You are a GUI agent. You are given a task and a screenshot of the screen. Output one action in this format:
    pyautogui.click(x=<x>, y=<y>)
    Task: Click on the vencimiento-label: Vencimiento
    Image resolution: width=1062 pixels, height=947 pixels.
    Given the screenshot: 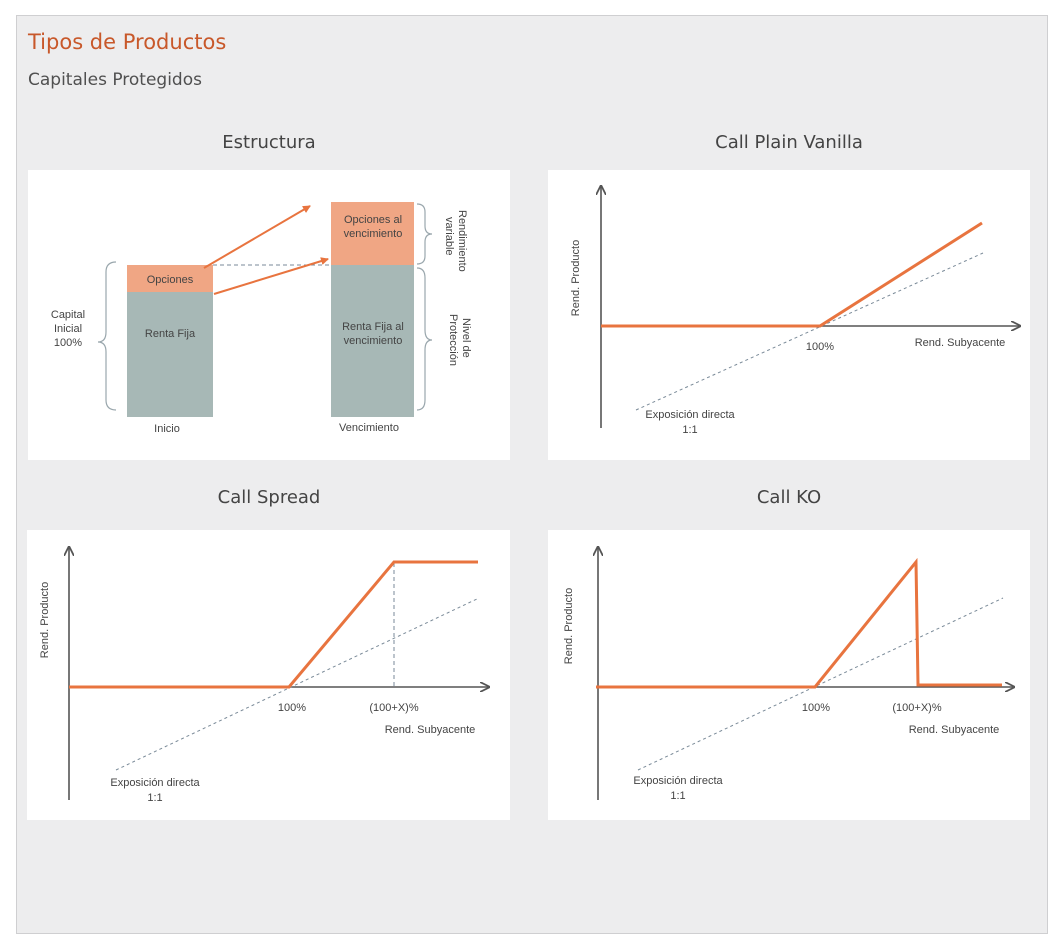 What is the action you would take?
    pyautogui.click(x=369, y=428)
    